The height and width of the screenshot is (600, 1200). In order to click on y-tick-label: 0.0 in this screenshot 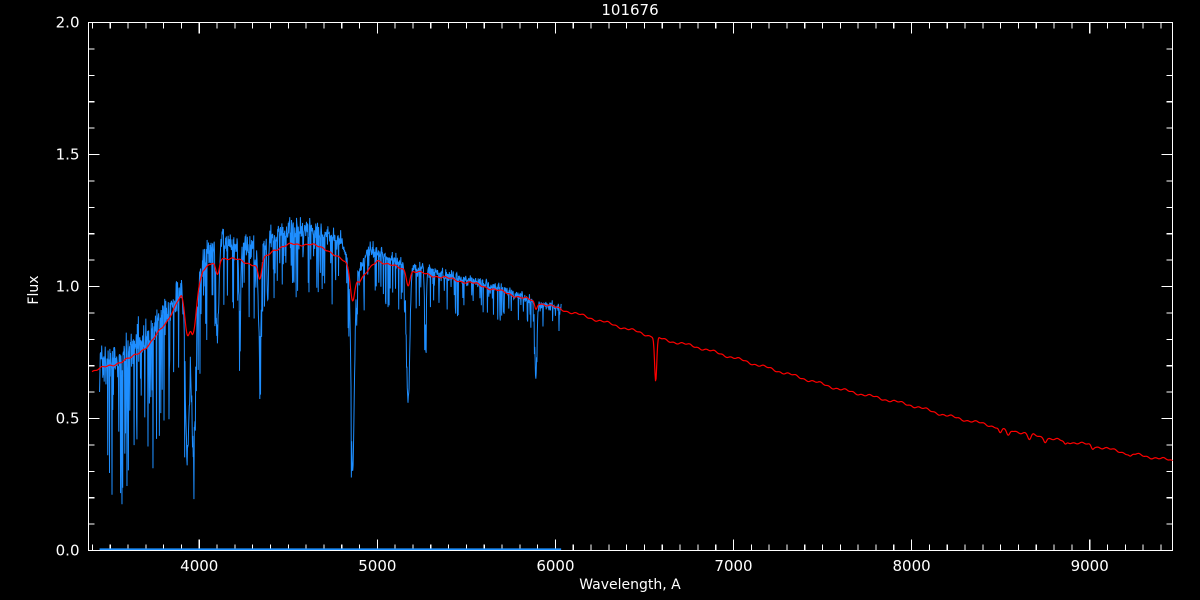, I will do `click(68, 551)`.